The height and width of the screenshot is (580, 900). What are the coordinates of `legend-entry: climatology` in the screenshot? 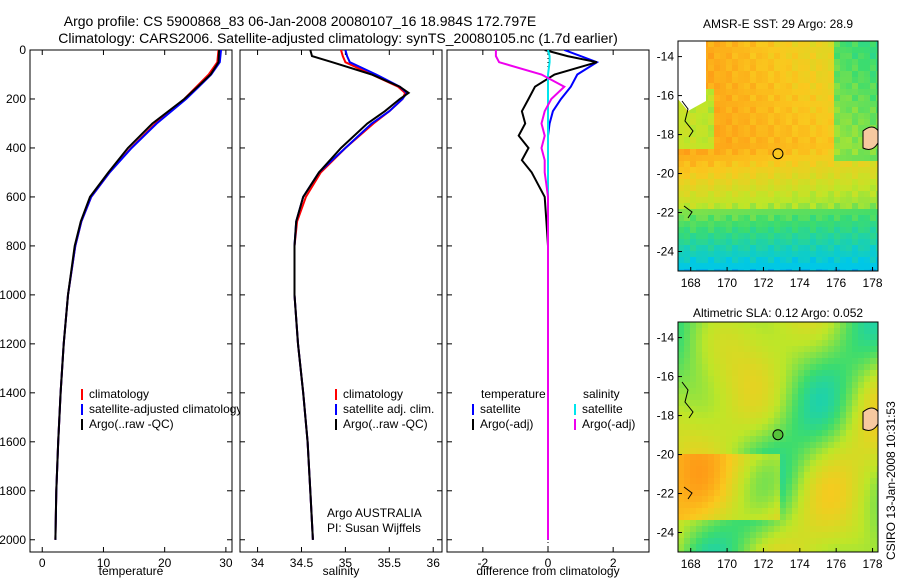 It's located at (119, 394).